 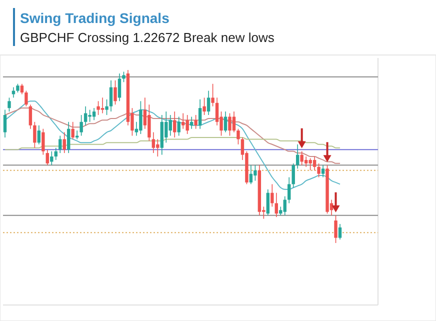 I want to click on chart-title: Swing Trading Signals, so click(x=95, y=18).